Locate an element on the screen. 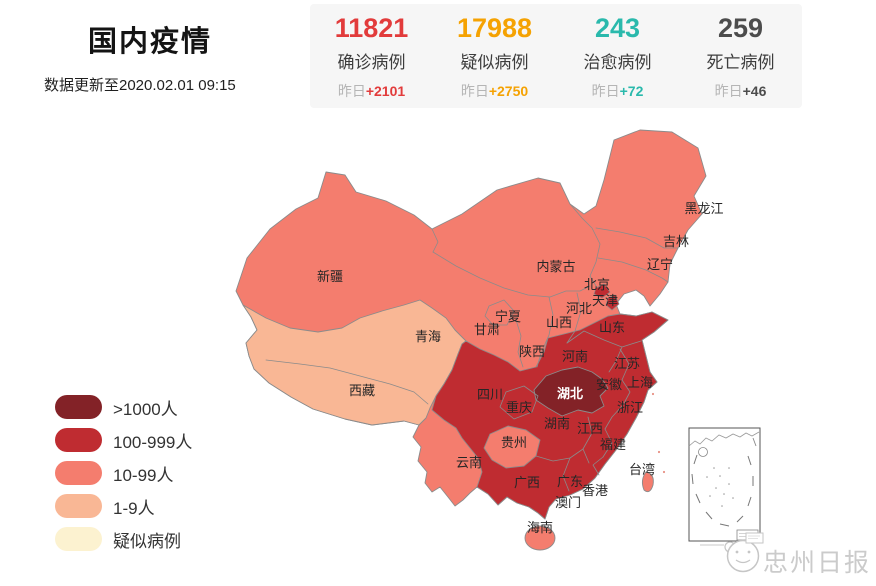 The image size is (876, 586). province-label-陕西: 陕西 is located at coordinates (532, 351).